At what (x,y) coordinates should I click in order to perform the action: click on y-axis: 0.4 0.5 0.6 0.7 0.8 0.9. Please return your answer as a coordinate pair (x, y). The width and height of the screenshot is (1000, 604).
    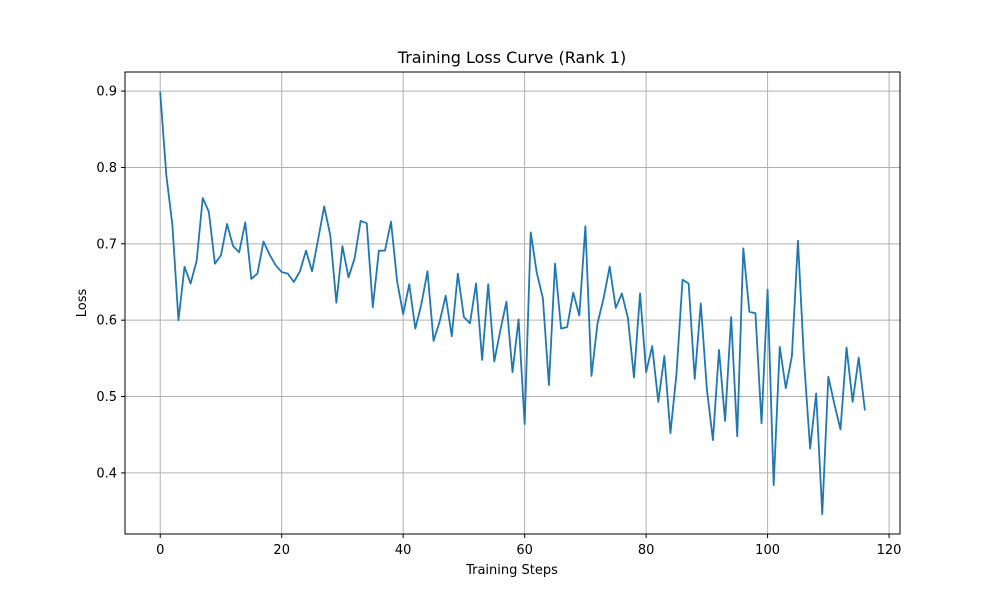
    Looking at the image, I should click on (110, 283).